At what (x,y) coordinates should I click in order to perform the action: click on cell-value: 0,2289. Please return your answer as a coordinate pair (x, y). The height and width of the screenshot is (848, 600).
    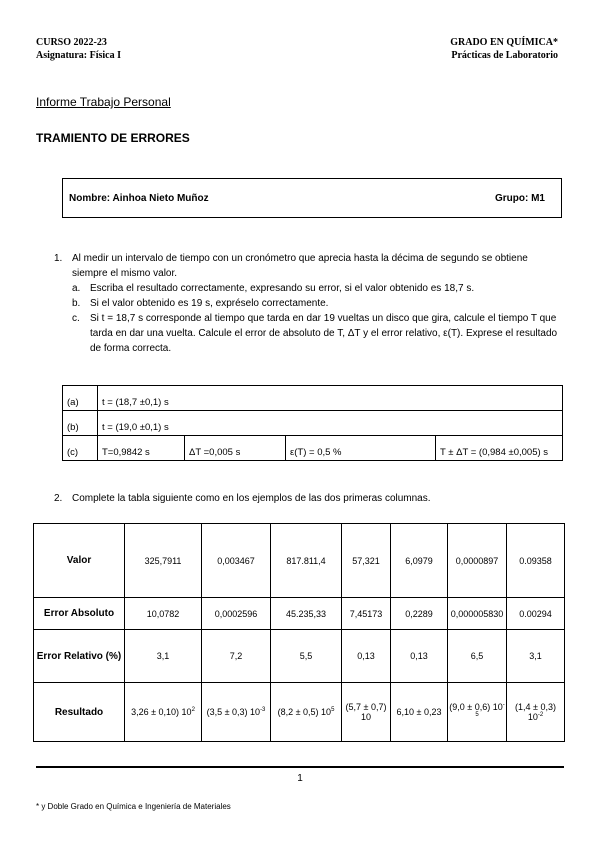
    Looking at the image, I should click on (419, 613).